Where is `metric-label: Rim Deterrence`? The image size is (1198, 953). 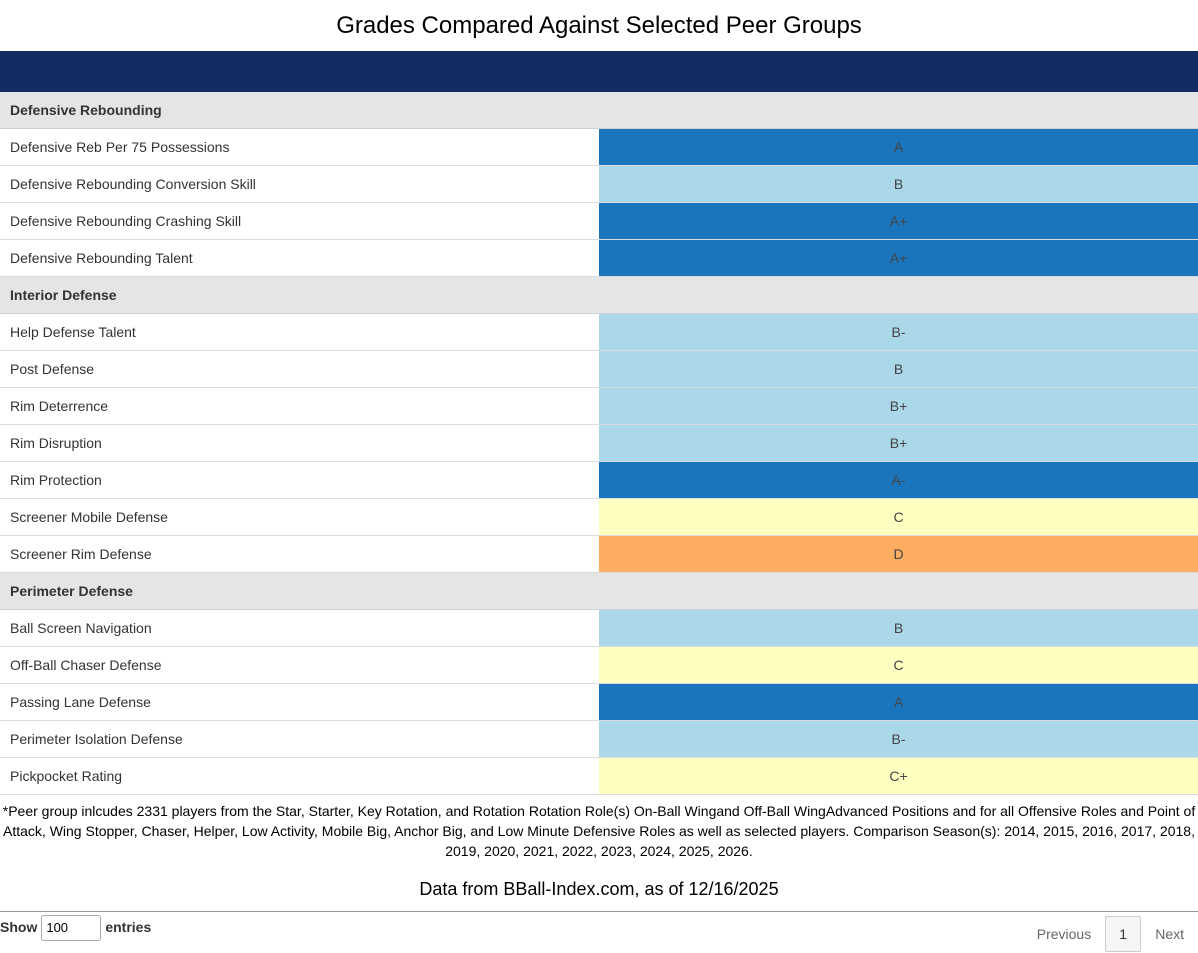 metric-label: Rim Deterrence is located at coordinates (299, 406).